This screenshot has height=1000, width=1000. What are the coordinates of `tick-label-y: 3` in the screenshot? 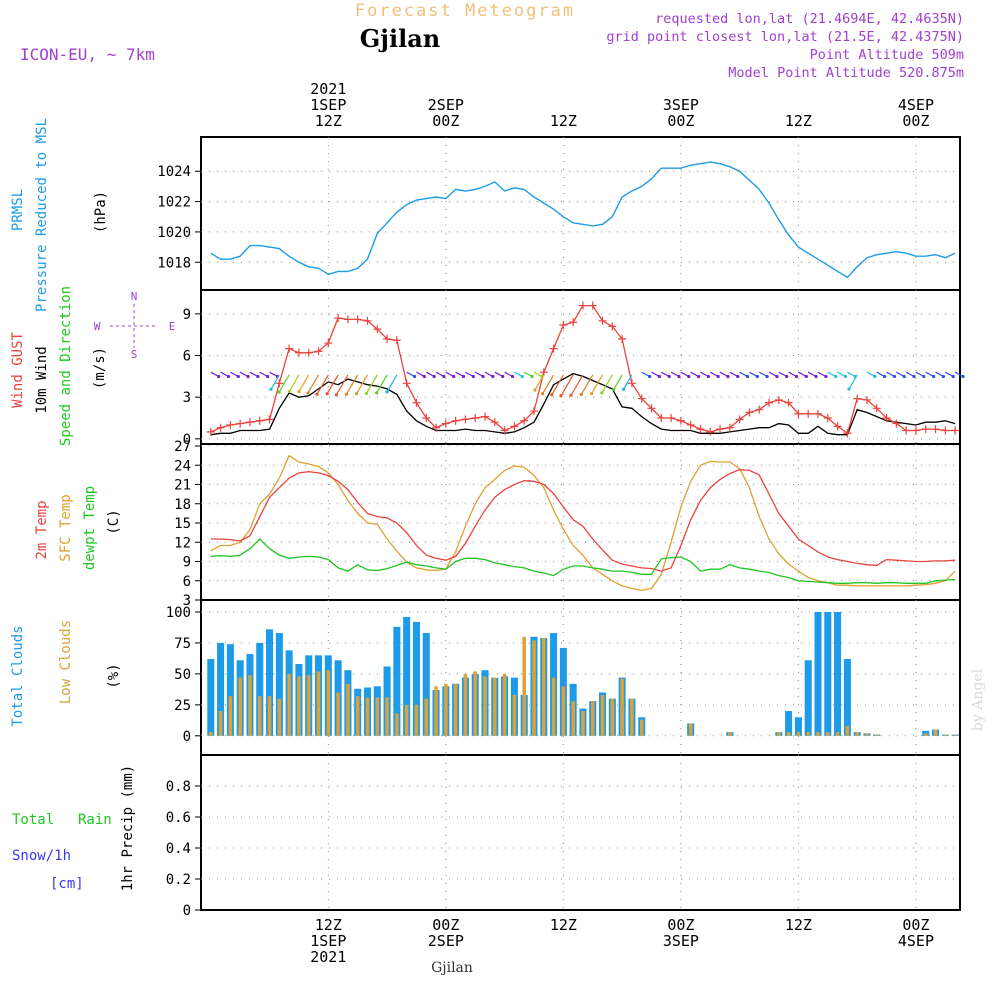 It's located at (187, 398).